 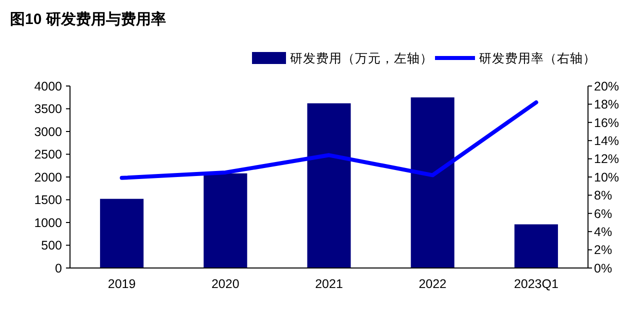 I want to click on y2-tick-label: 12%, so click(x=607, y=159).